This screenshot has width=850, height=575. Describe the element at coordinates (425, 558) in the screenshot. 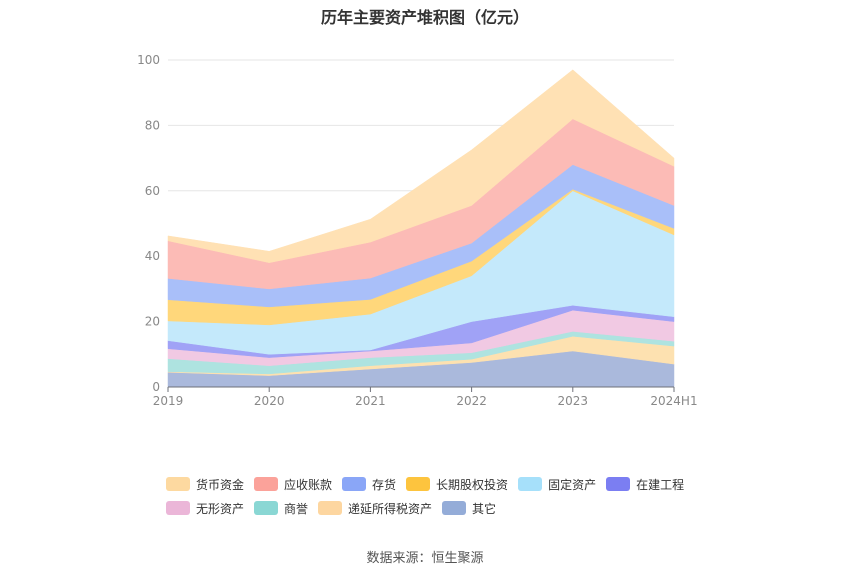

I see `data-source: 数据来源：恒生聚源` at that location.